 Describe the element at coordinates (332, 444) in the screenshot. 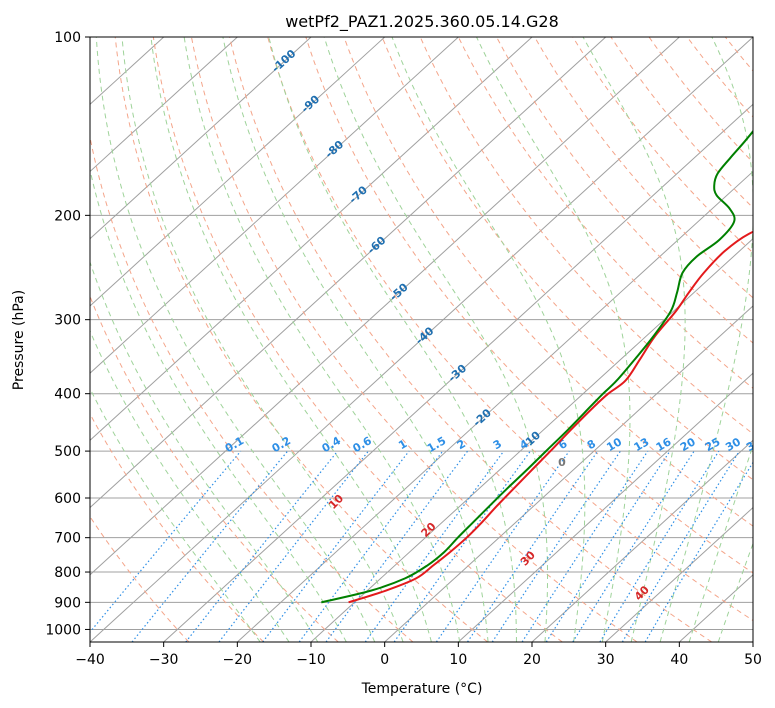

I see `mixing-ratio-label: 0.4` at that location.